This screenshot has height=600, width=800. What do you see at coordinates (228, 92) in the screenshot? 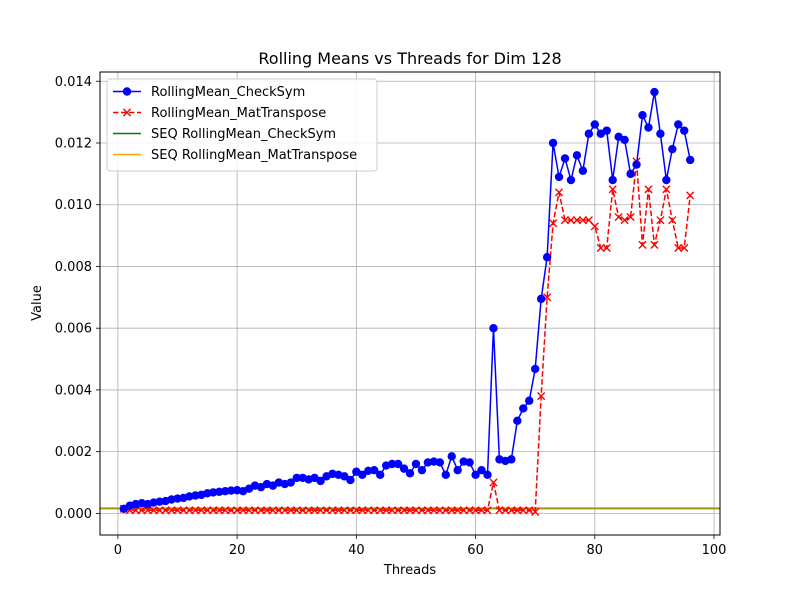
I see `legend-label: RollingMean_CheckSym` at bounding box center [228, 92].